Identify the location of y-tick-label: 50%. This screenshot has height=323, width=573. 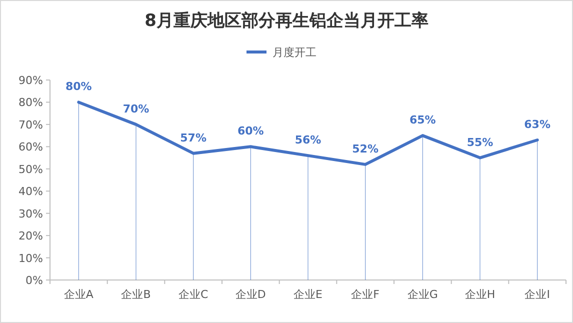
(30, 169).